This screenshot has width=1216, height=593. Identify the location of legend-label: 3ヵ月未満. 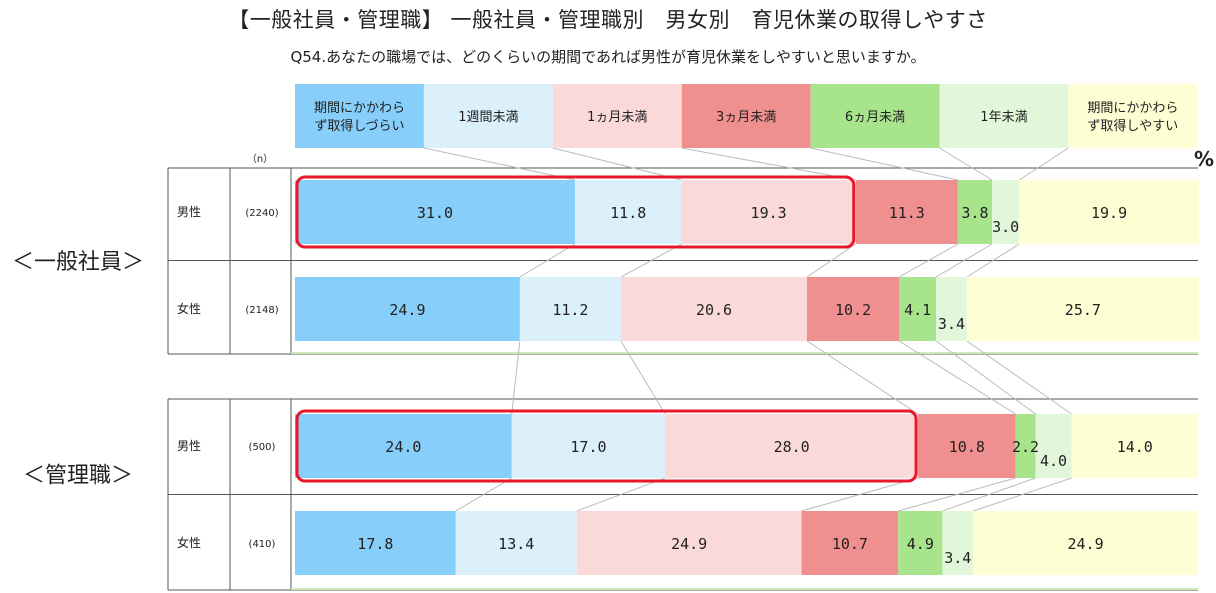
(746, 117).